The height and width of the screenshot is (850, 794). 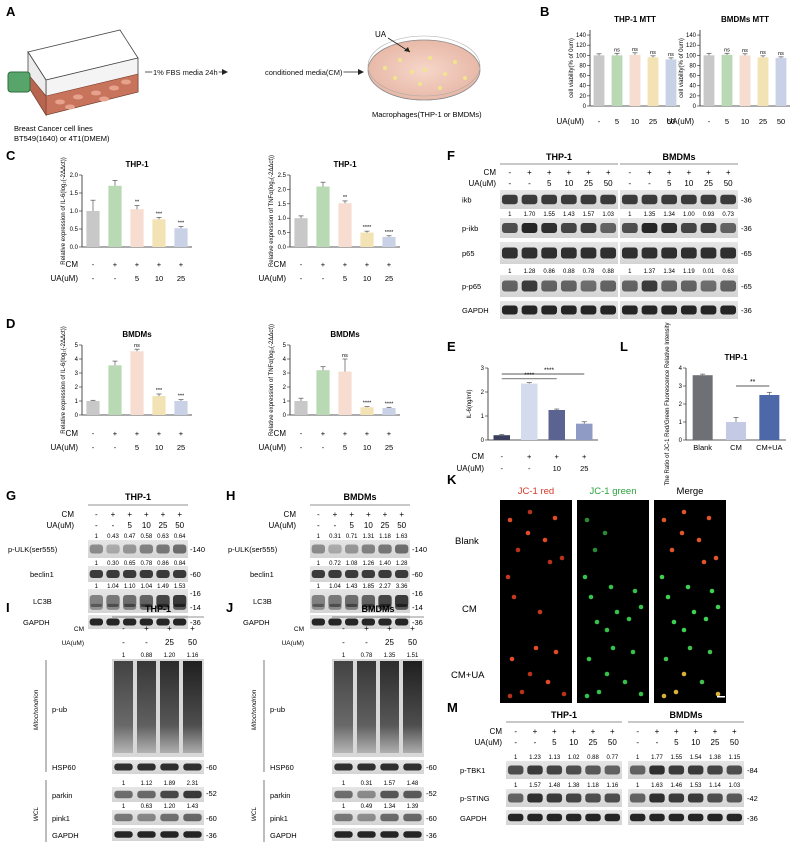 I want to click on blot-row-beclin1, so click(x=360, y=574).